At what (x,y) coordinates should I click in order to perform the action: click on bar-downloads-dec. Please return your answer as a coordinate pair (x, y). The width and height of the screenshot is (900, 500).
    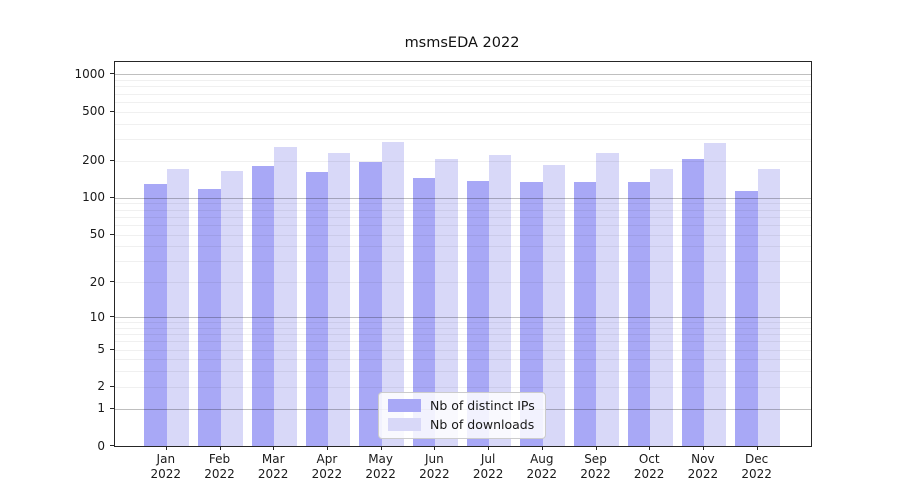
    Looking at the image, I should click on (768, 307).